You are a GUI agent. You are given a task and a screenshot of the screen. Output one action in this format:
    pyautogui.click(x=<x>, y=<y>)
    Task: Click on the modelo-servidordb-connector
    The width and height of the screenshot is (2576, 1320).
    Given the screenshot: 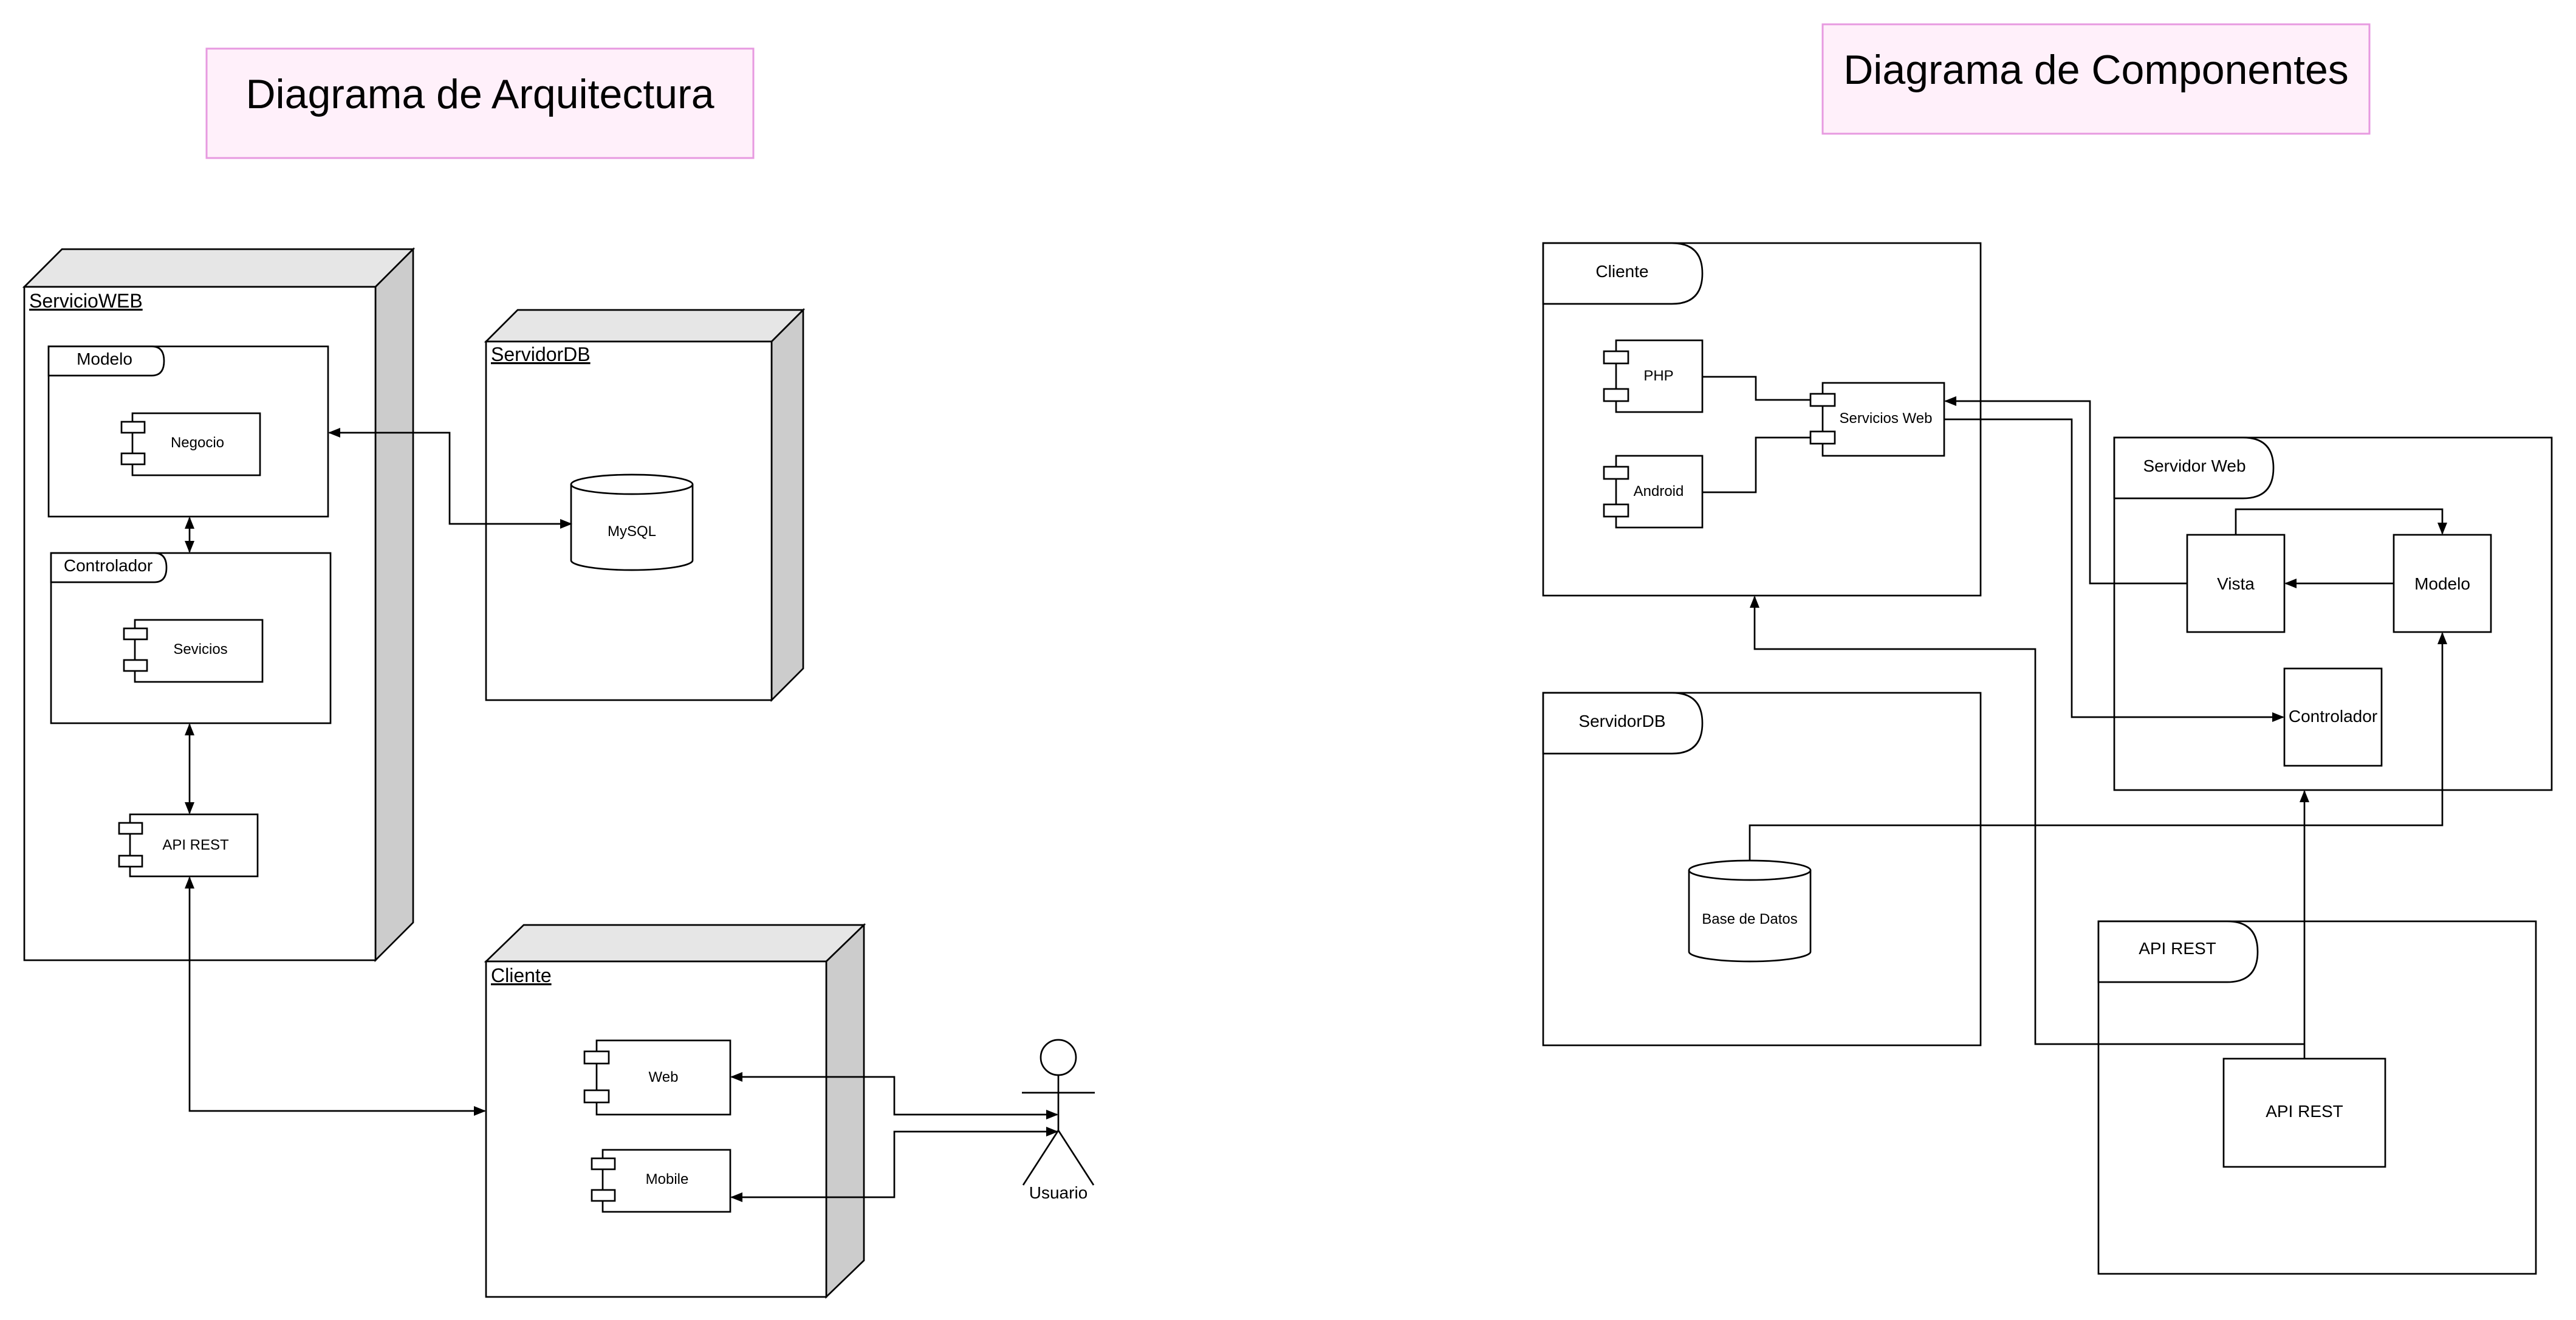 What is the action you would take?
    pyautogui.click(x=450, y=478)
    